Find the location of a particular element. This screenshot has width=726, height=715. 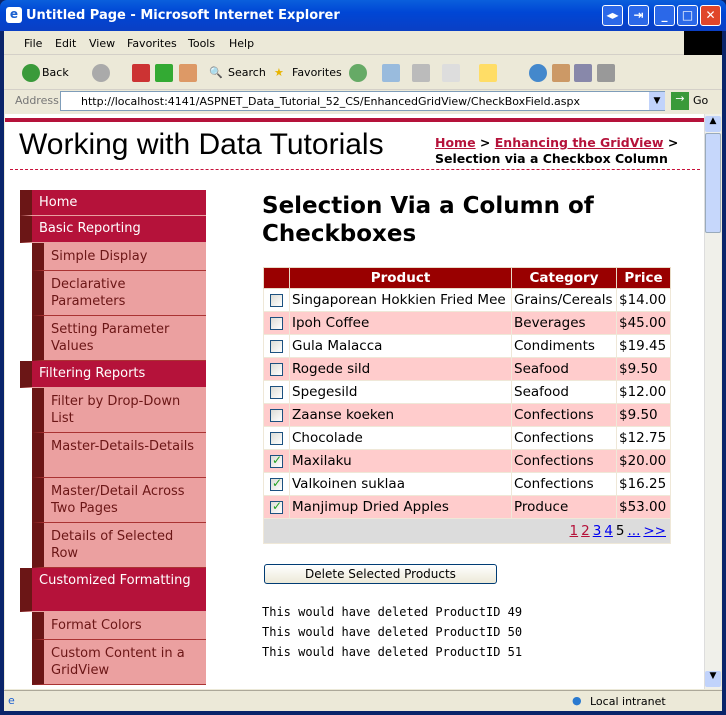

maximize-button: □ is located at coordinates (687, 15).